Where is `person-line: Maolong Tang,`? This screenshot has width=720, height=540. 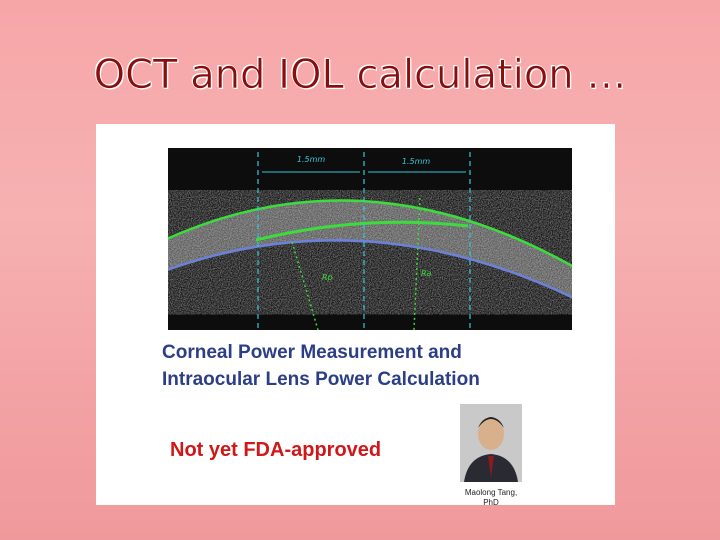 person-line: Maolong Tang, is located at coordinates (491, 492).